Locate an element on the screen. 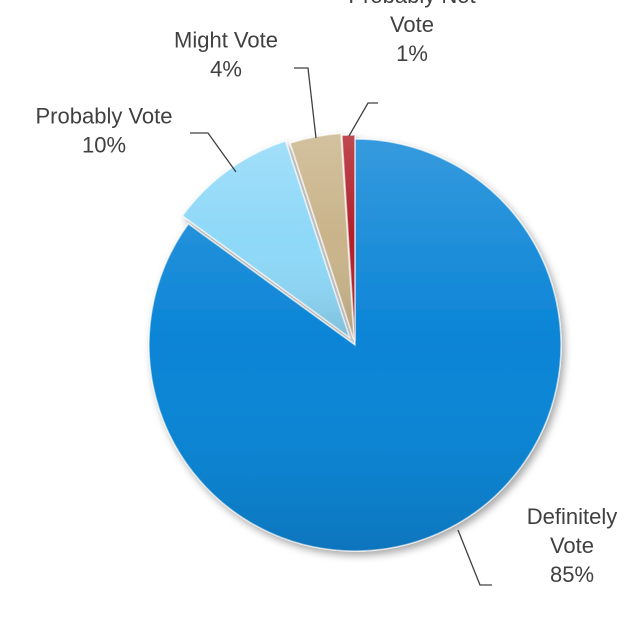  leader-line-probably-not-vote is located at coordinates (363, 119).